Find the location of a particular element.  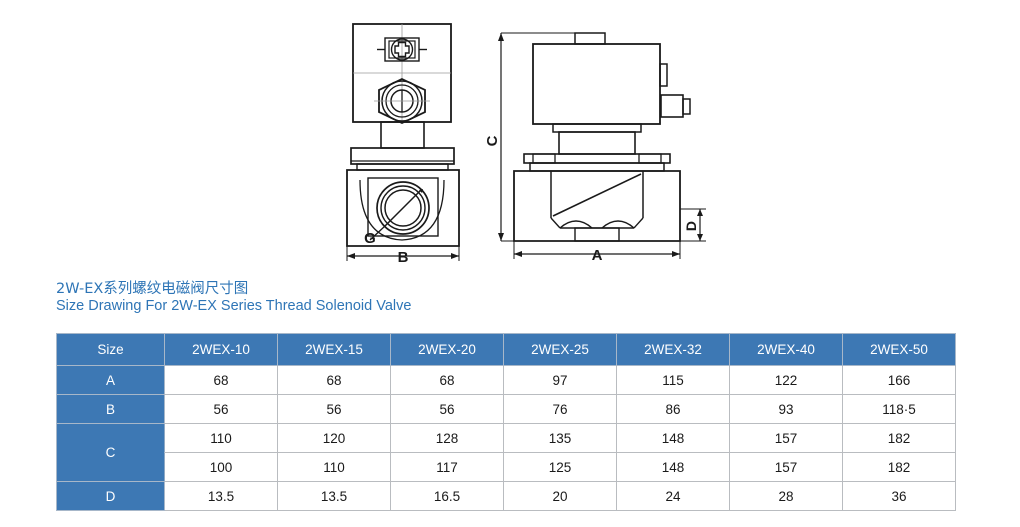

table-row-c-nc: NC 100 110 117 125 148 157 182 is located at coordinates (507, 467).